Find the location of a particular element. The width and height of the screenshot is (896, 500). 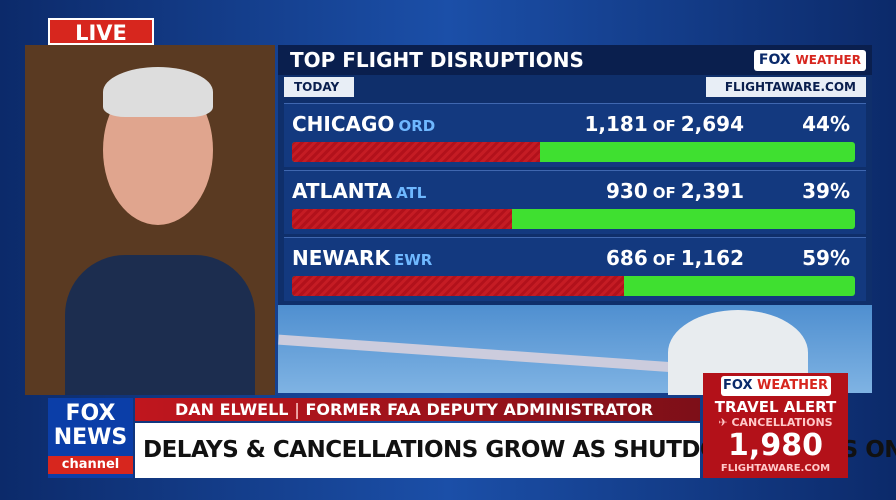

flight-count: 1,181 OF 2,694 is located at coordinates (664, 124).